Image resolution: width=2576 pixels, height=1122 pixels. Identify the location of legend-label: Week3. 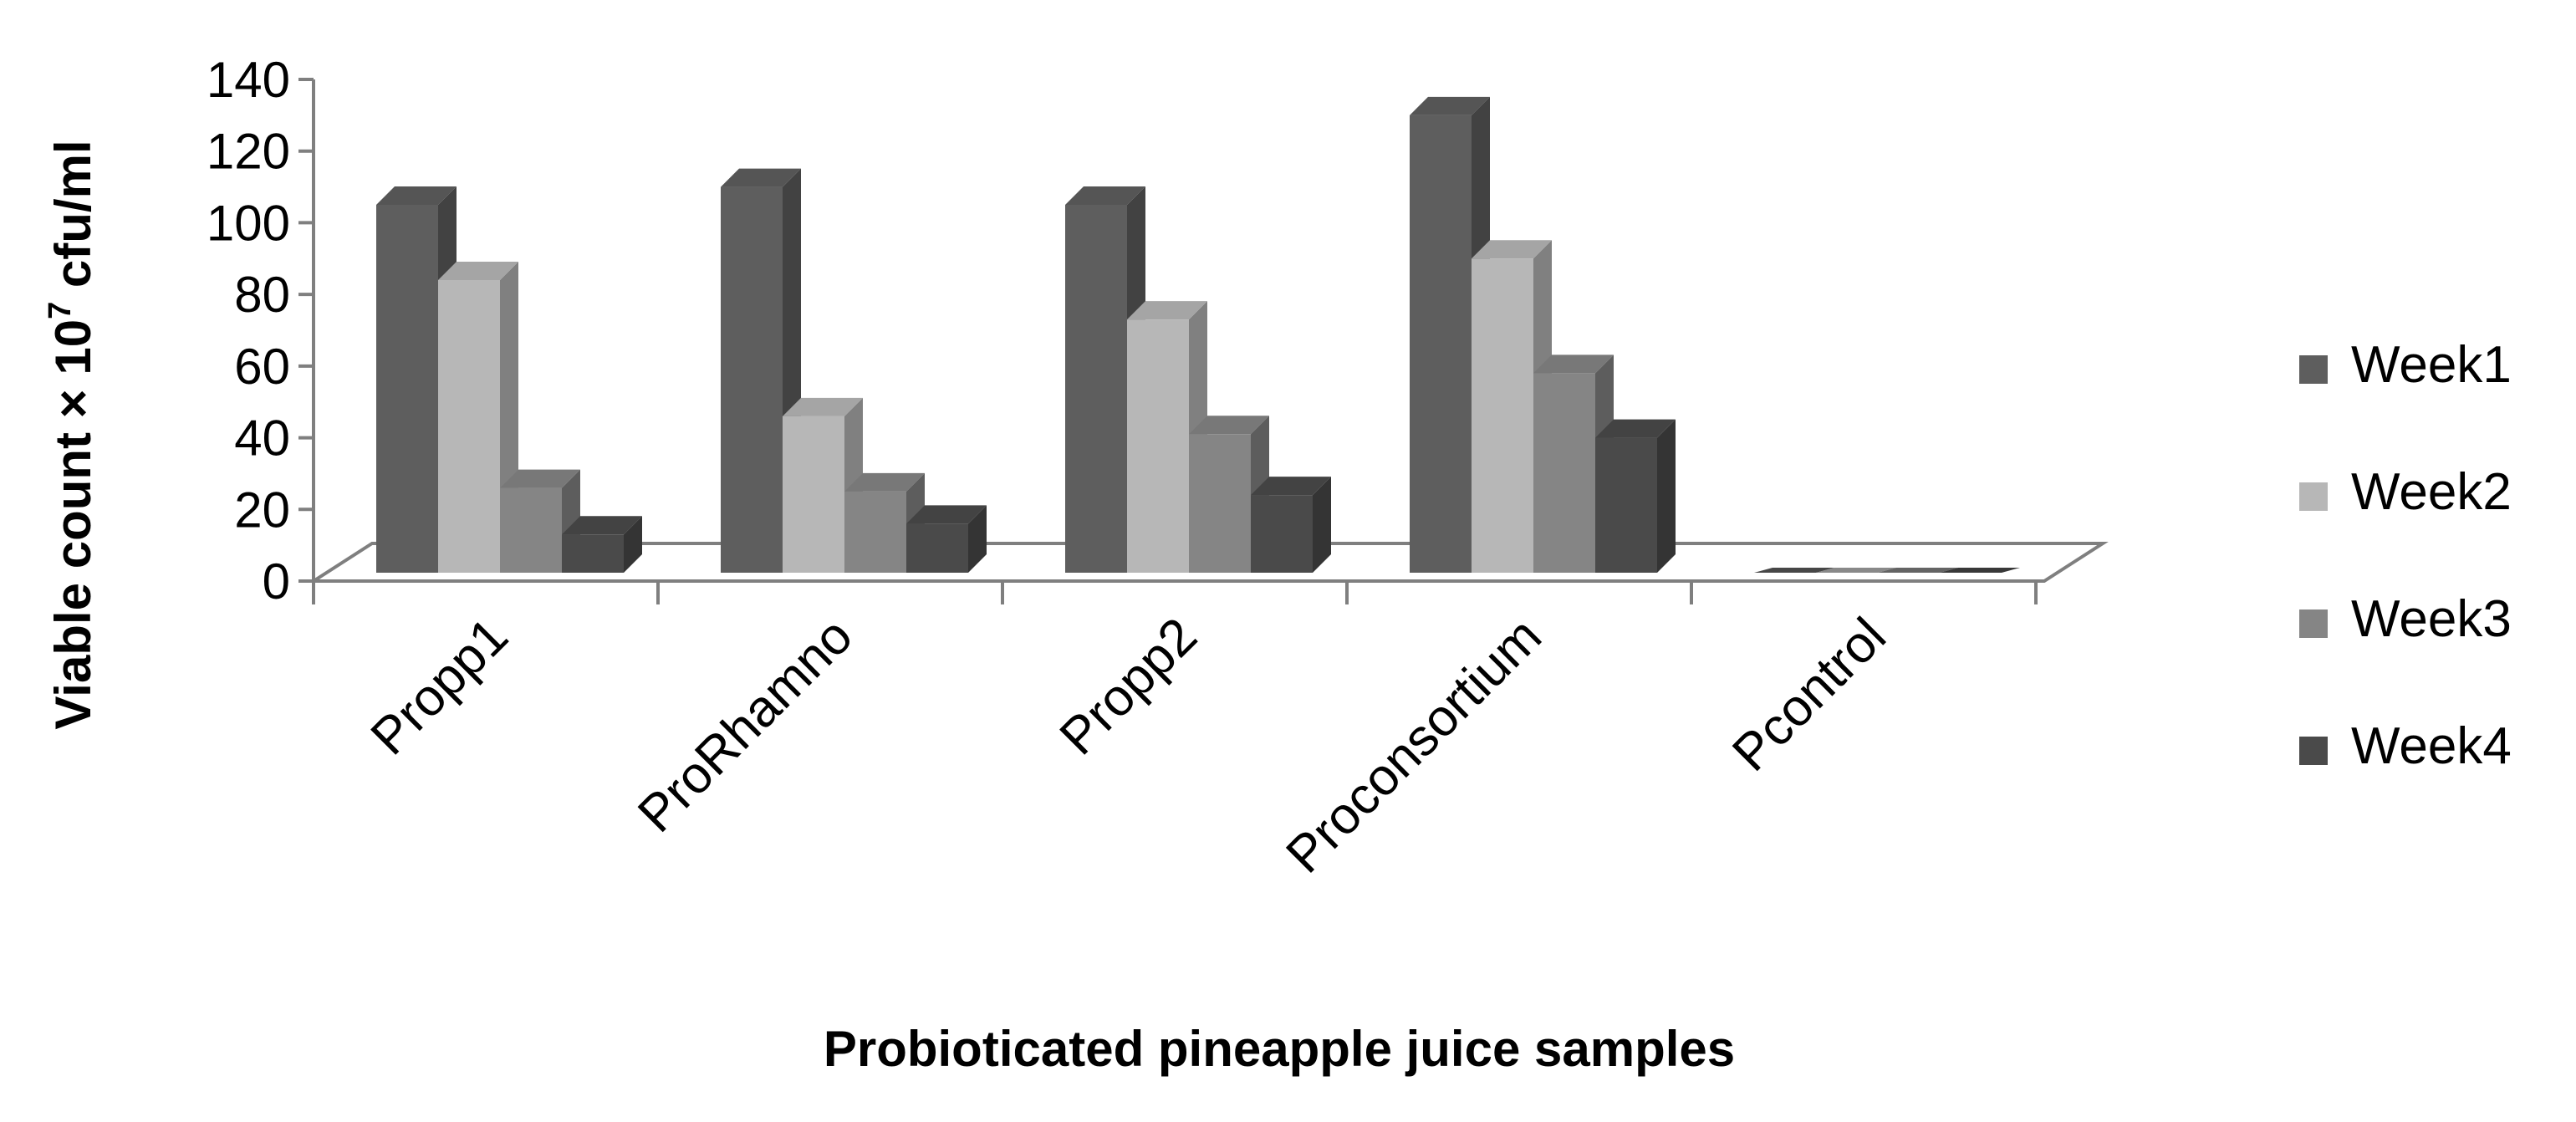
(2432, 619).